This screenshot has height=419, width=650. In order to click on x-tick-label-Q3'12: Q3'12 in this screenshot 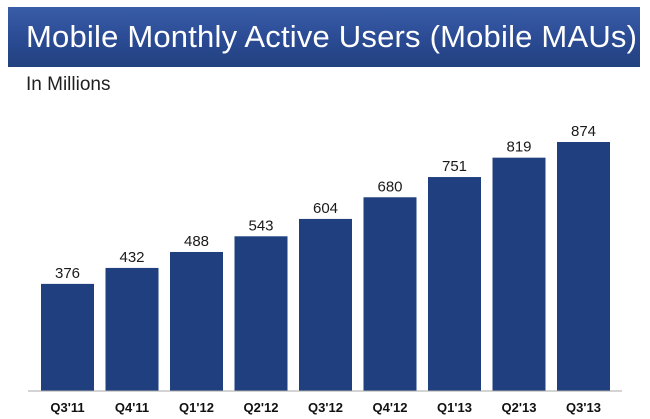, I will do `click(325, 407)`.